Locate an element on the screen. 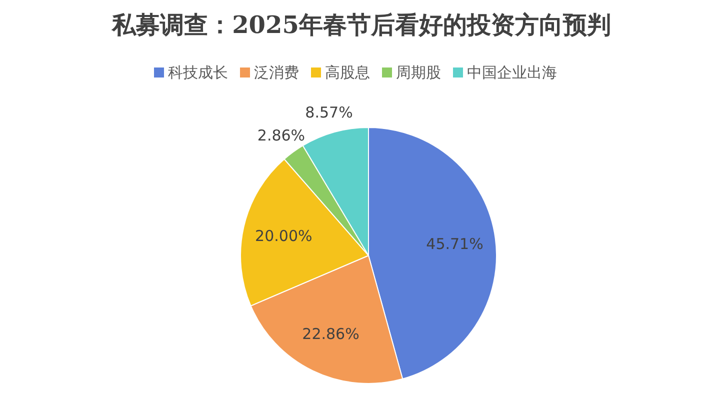 The image size is (722, 416). legend-label: 周期股 is located at coordinates (418, 73).